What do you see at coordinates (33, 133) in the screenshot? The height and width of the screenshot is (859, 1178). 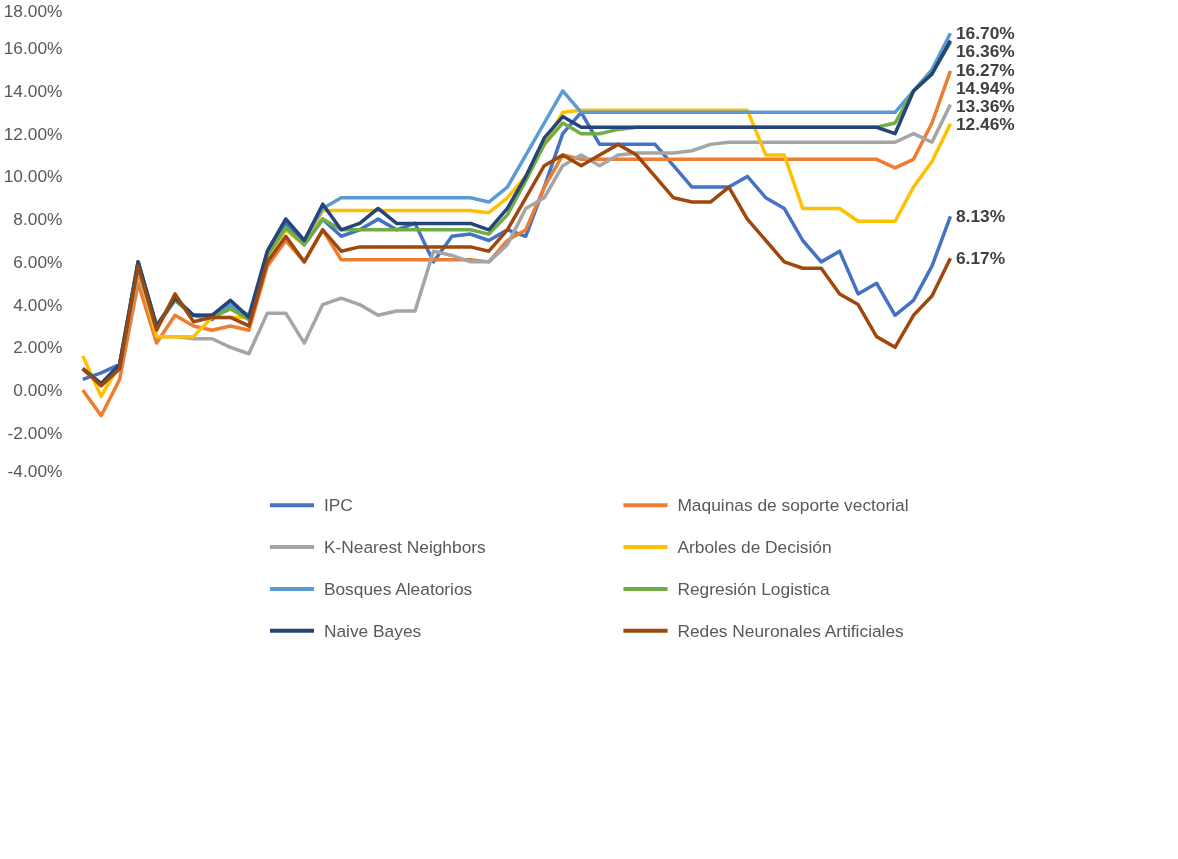 I see `y-tick-label: 12.00%` at bounding box center [33, 133].